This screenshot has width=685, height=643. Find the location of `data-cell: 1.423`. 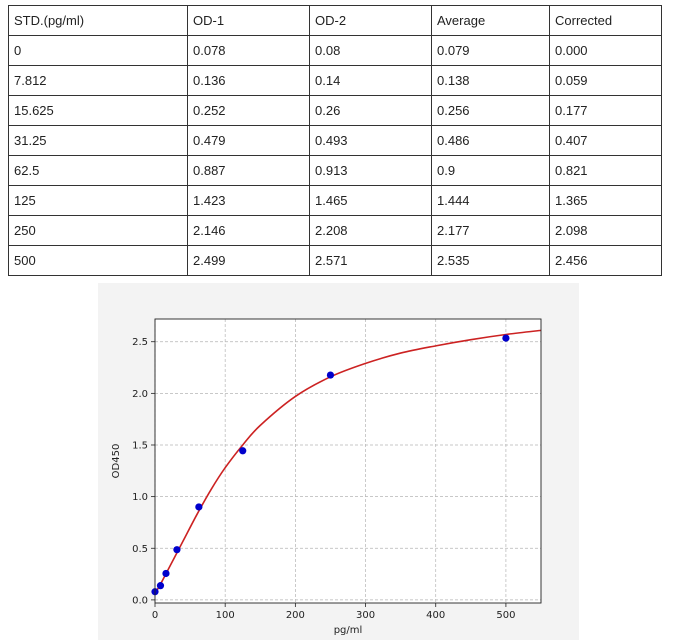

data-cell: 1.423 is located at coordinates (248, 200).